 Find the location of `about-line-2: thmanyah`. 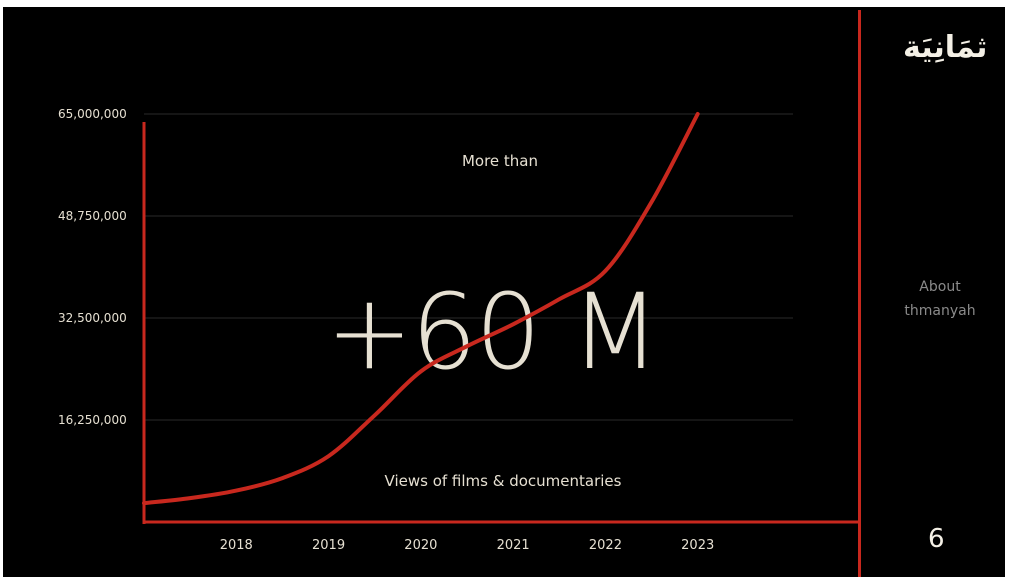

about-line-2: thmanyah is located at coordinates (940, 311).